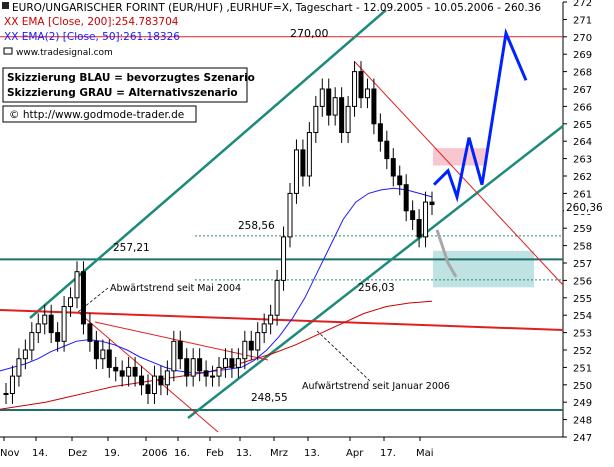  What do you see at coordinates (92, 37) in the screenshot?
I see `ema50-legend: XX EMA(2) [Close, 50]:261.18326` at bounding box center [92, 37].